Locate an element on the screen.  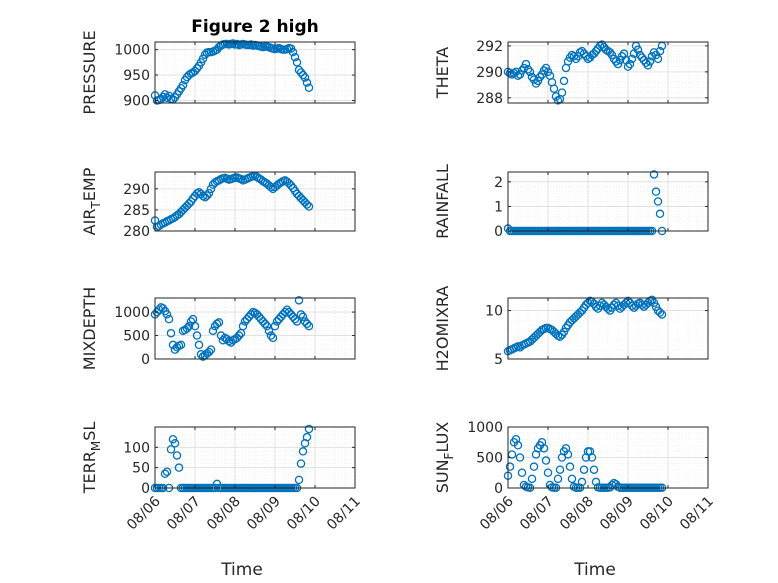
y-tick-label: 1000 is located at coordinates (132, 313).